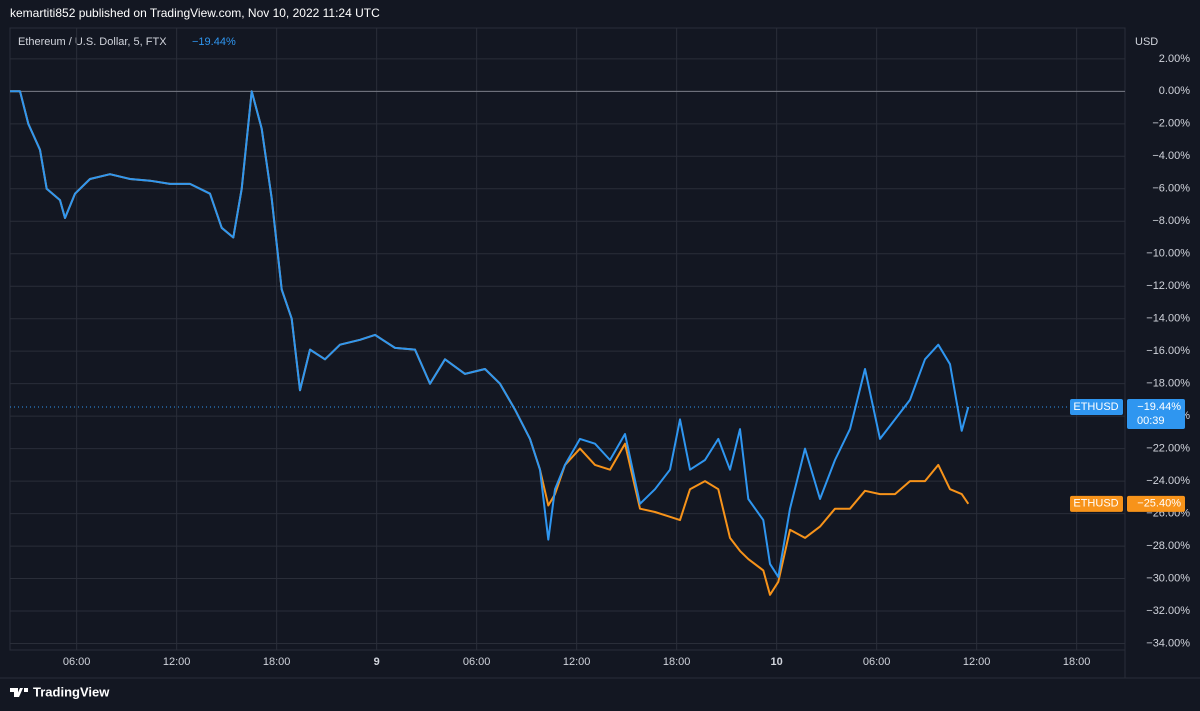  I want to click on y-tick-label: −24.00%, so click(1168, 481).